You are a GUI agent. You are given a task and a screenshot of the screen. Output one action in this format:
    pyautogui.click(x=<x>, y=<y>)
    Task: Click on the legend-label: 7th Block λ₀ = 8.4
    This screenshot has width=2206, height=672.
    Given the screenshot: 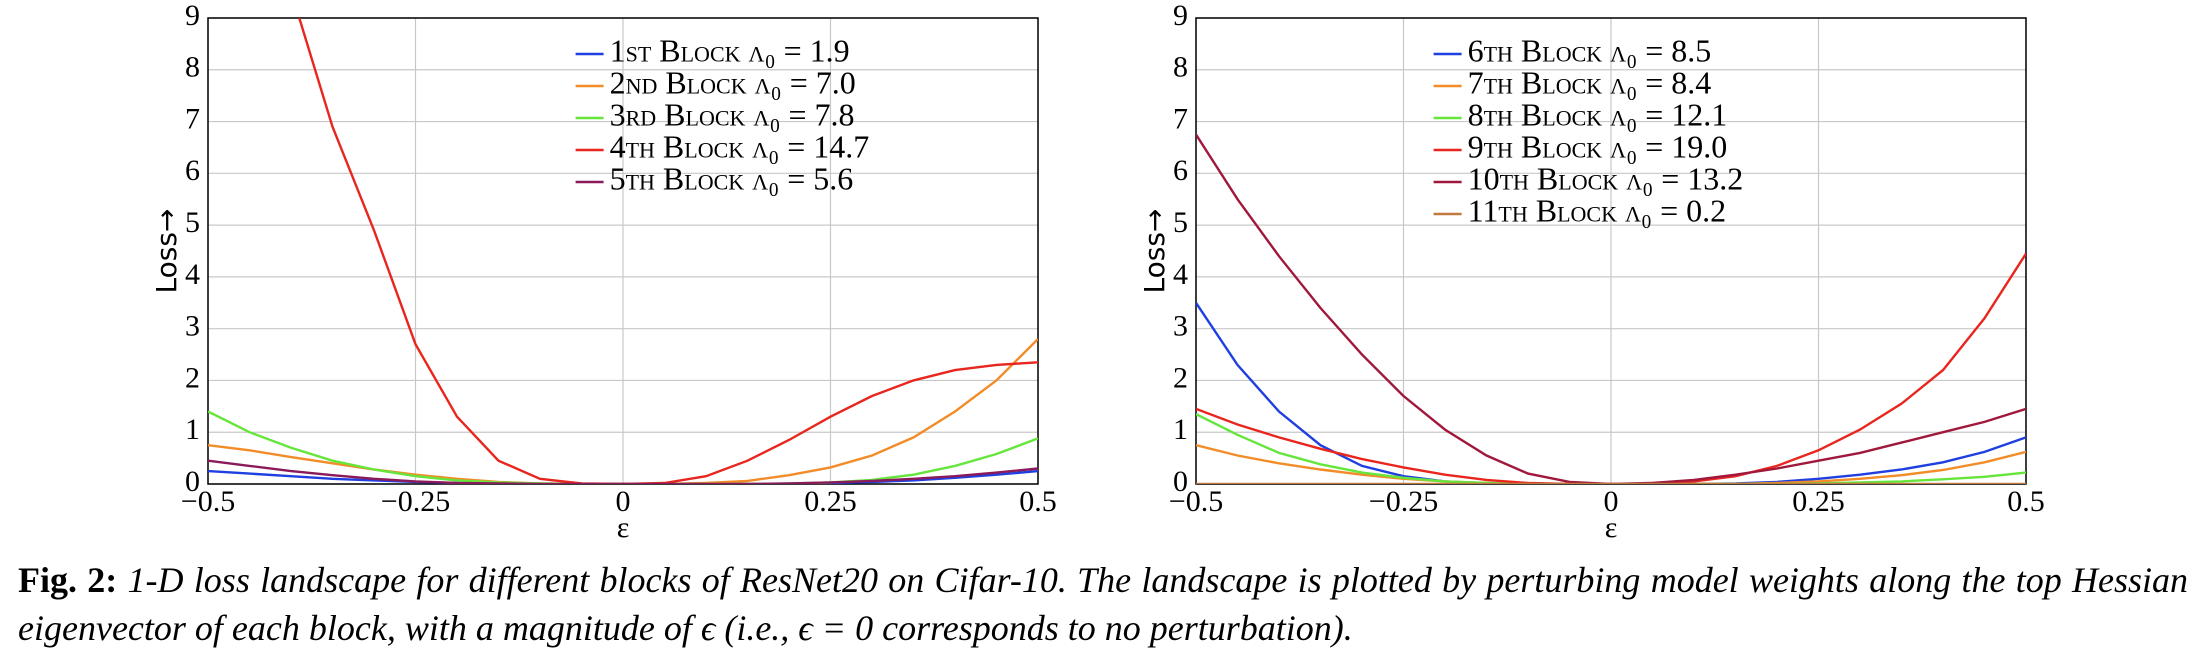 What is the action you would take?
    pyautogui.click(x=1590, y=82)
    